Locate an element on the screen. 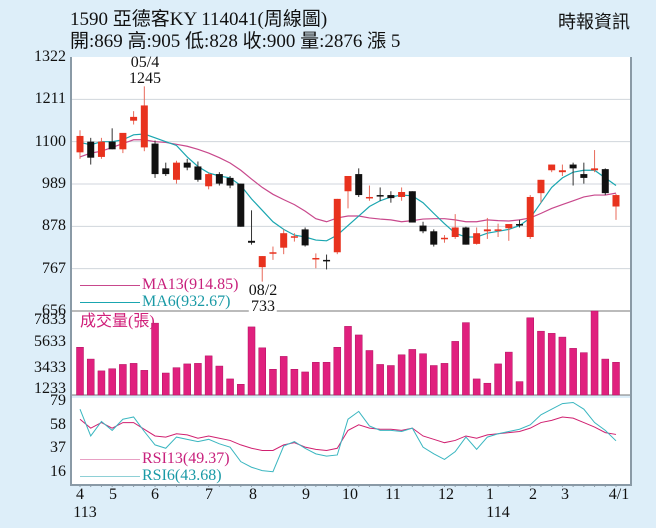 This screenshot has height=528, width=656. legend-ma13: MA13(914.85) is located at coordinates (159, 285).